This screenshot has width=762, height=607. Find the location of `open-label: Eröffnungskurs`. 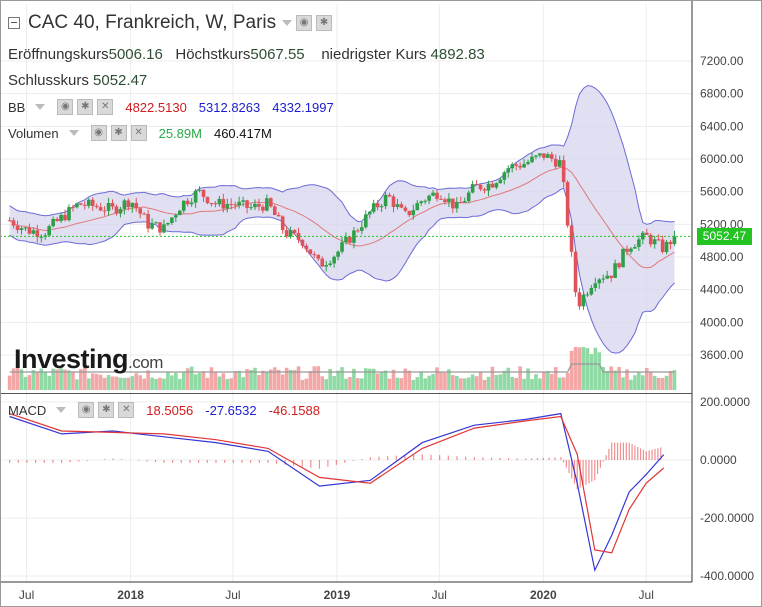

open-label: Eröffnungskurs is located at coordinates (58, 54).